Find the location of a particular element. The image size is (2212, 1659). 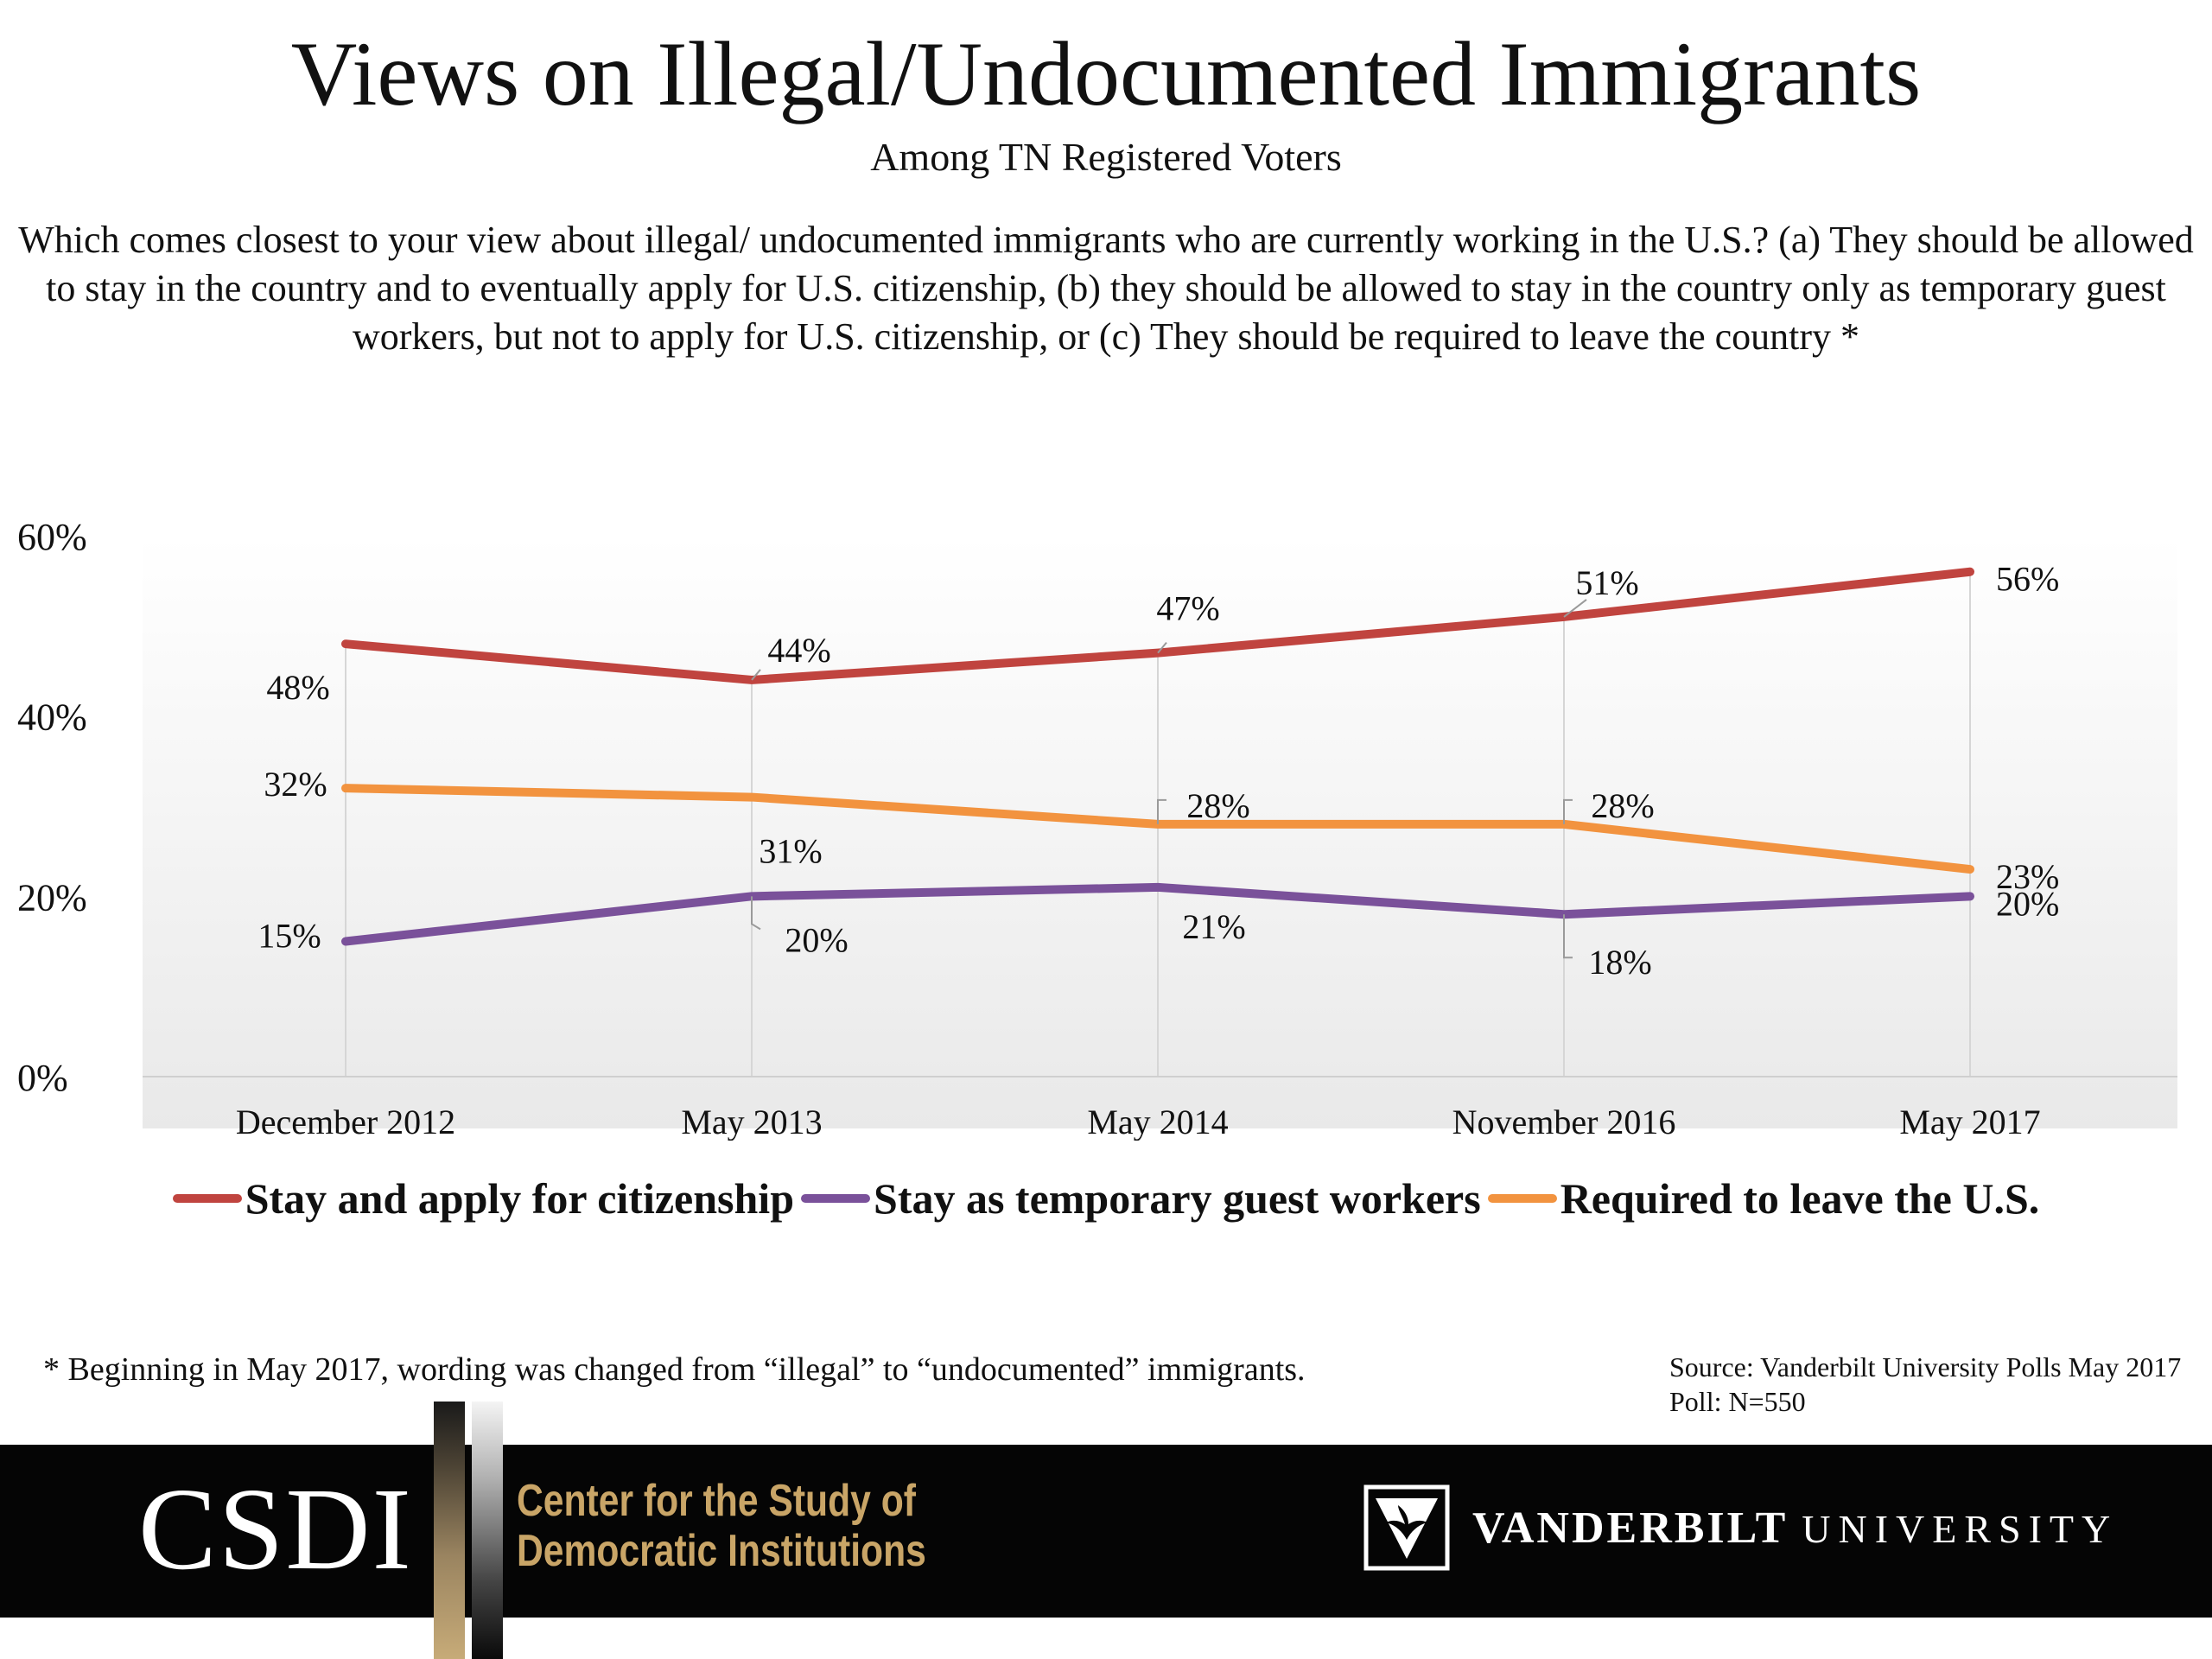

y-tick-label: 60% is located at coordinates (52, 537).